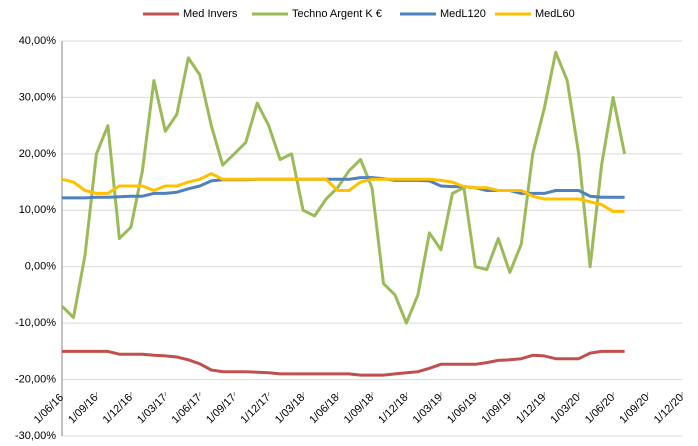 This screenshot has width=698, height=446. I want to click on x-tick-label: 1/03/19, so click(428, 409).